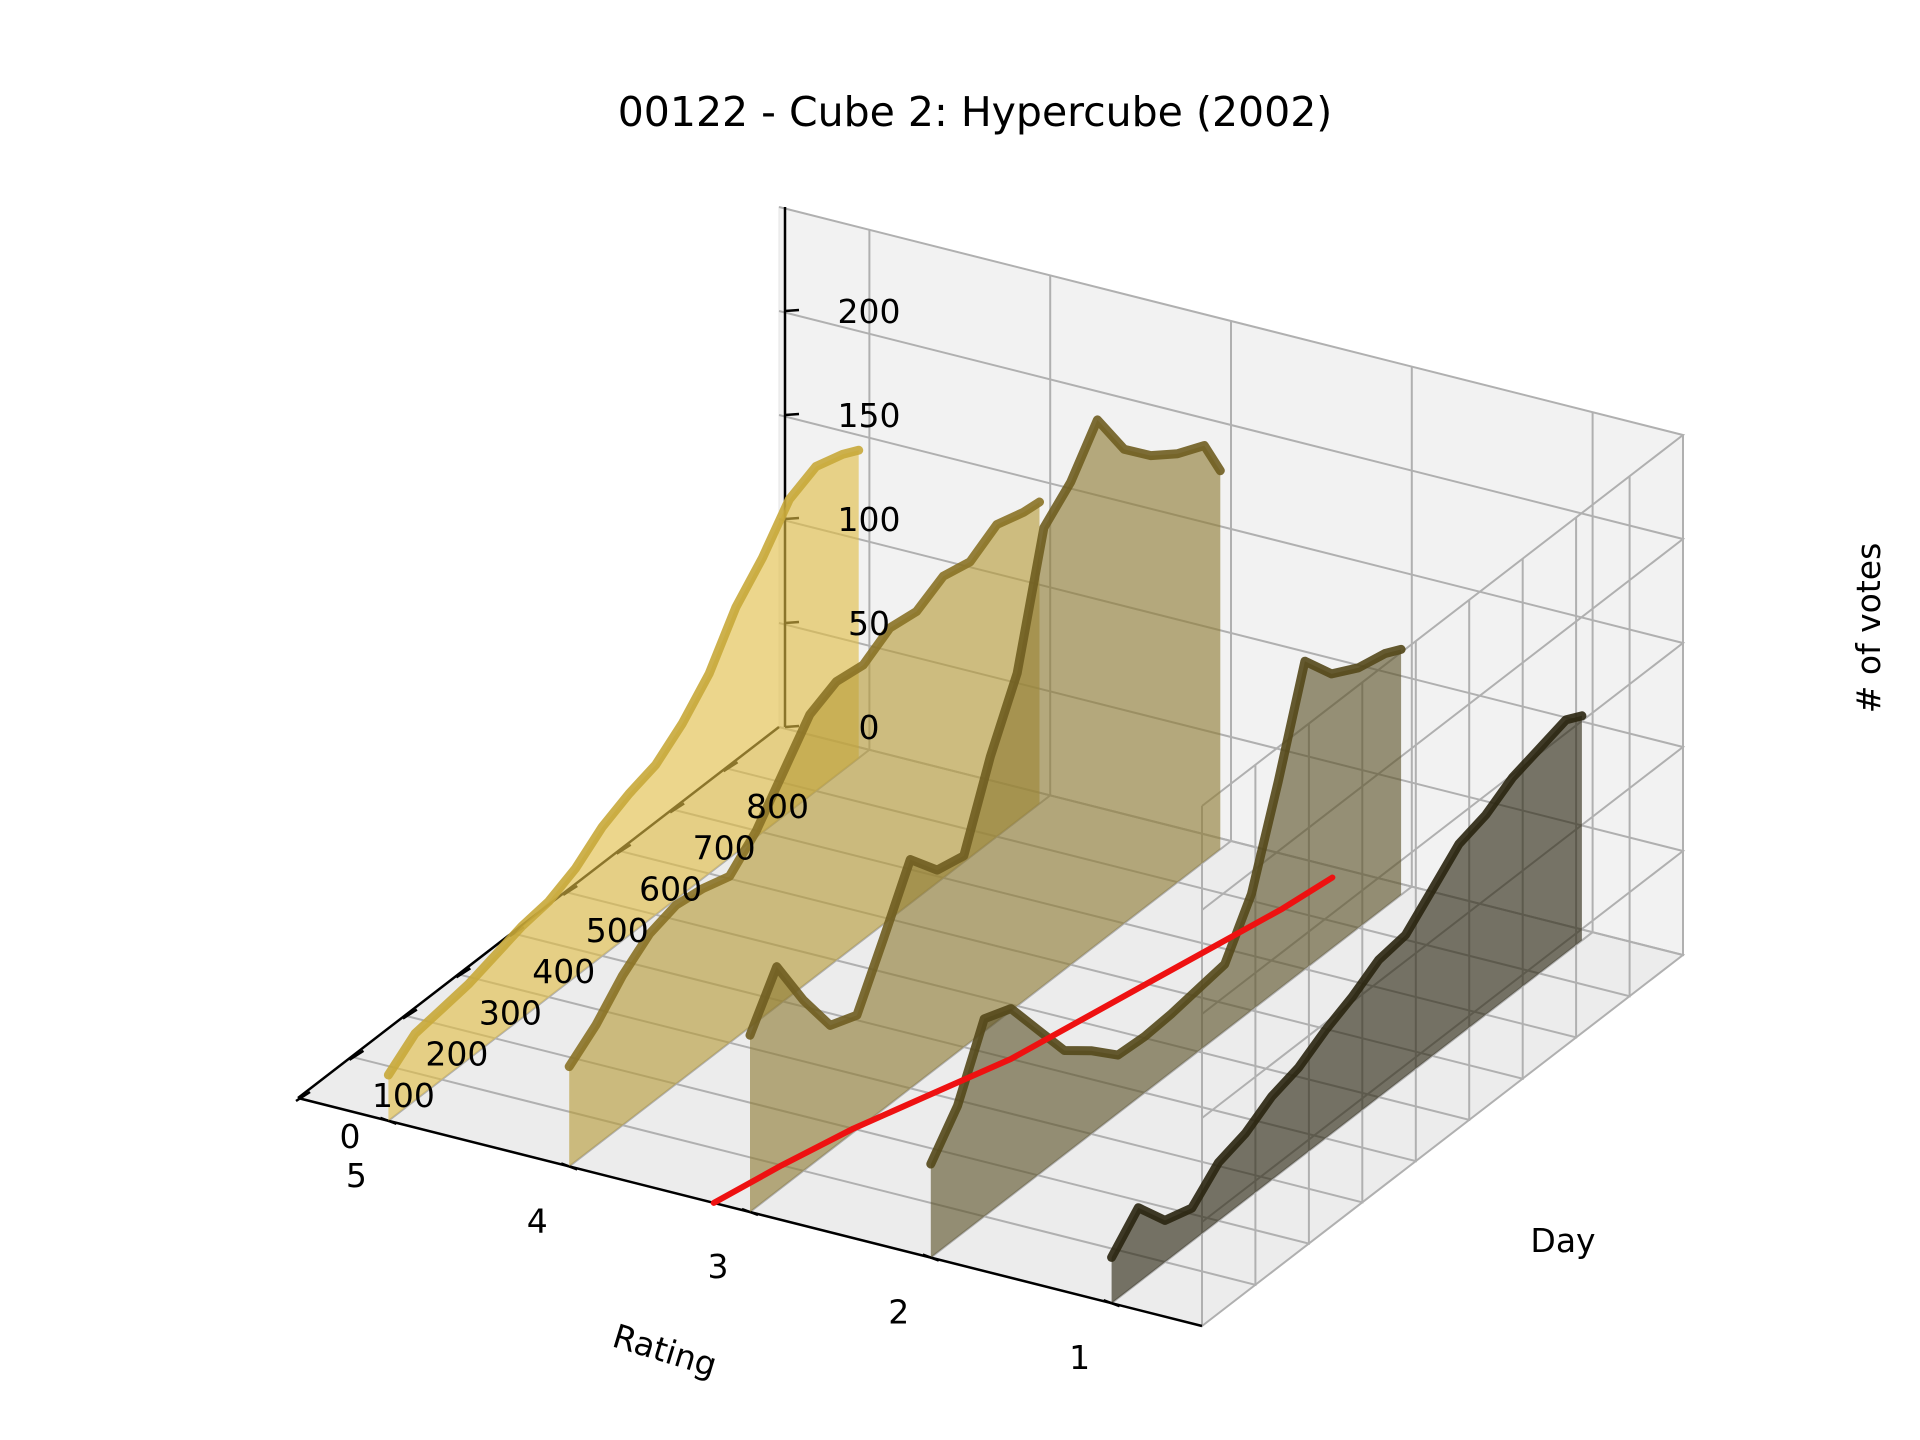 This screenshot has width=1920, height=1440. Describe the element at coordinates (670, 889) in the screenshot. I see `y-tick-label: 600` at that location.